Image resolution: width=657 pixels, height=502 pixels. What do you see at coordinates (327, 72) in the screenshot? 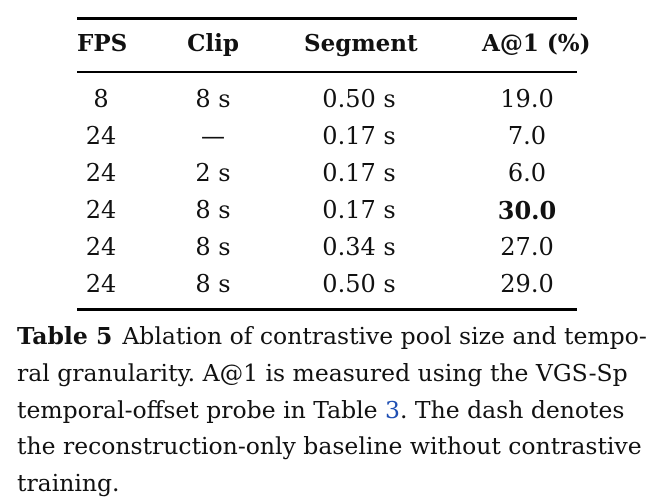
I see `table-header-rule` at bounding box center [327, 72].